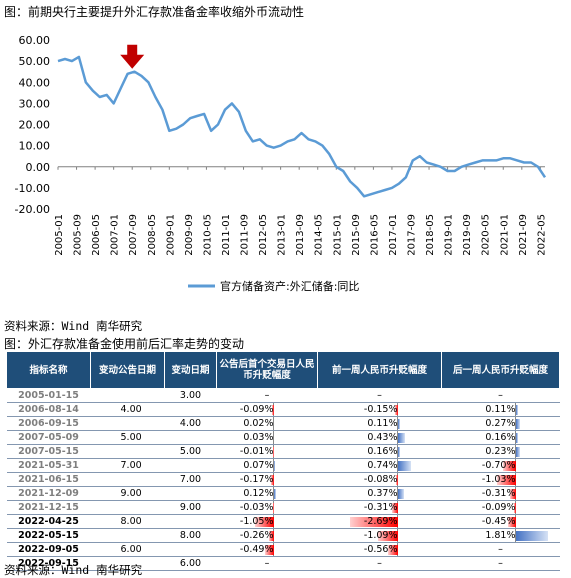  Describe the element at coordinates (498, 493) in the screenshot. I see `value-label: -0.31%` at that location.